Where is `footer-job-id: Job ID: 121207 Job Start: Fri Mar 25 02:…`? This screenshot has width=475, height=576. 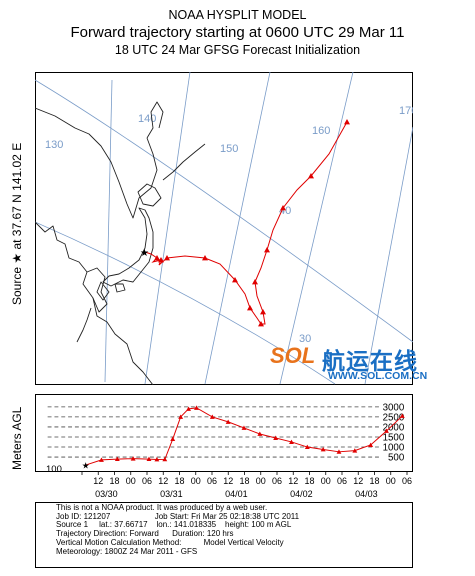 footer-job-id: Job ID: 121207 Job Start: Fri Mar 25 02:… is located at coordinates (178, 516).